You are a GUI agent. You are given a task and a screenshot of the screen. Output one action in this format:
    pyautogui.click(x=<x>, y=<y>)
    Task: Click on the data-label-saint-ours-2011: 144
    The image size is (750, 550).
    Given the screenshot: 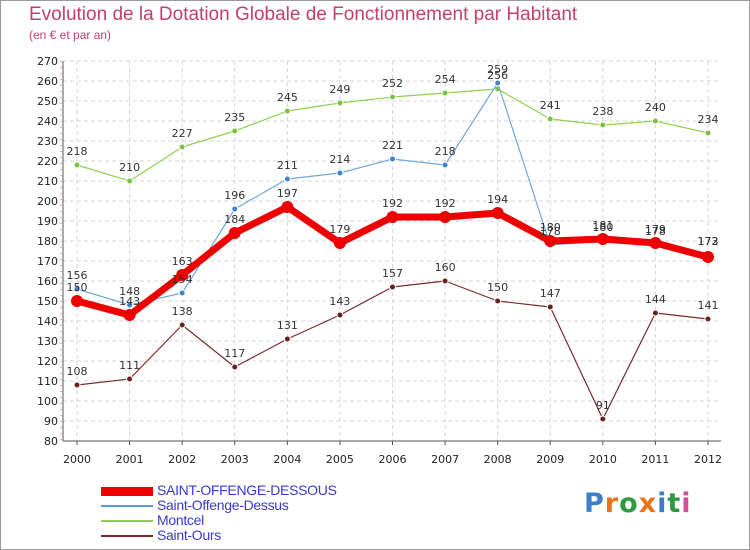 What is the action you would take?
    pyautogui.click(x=655, y=299)
    